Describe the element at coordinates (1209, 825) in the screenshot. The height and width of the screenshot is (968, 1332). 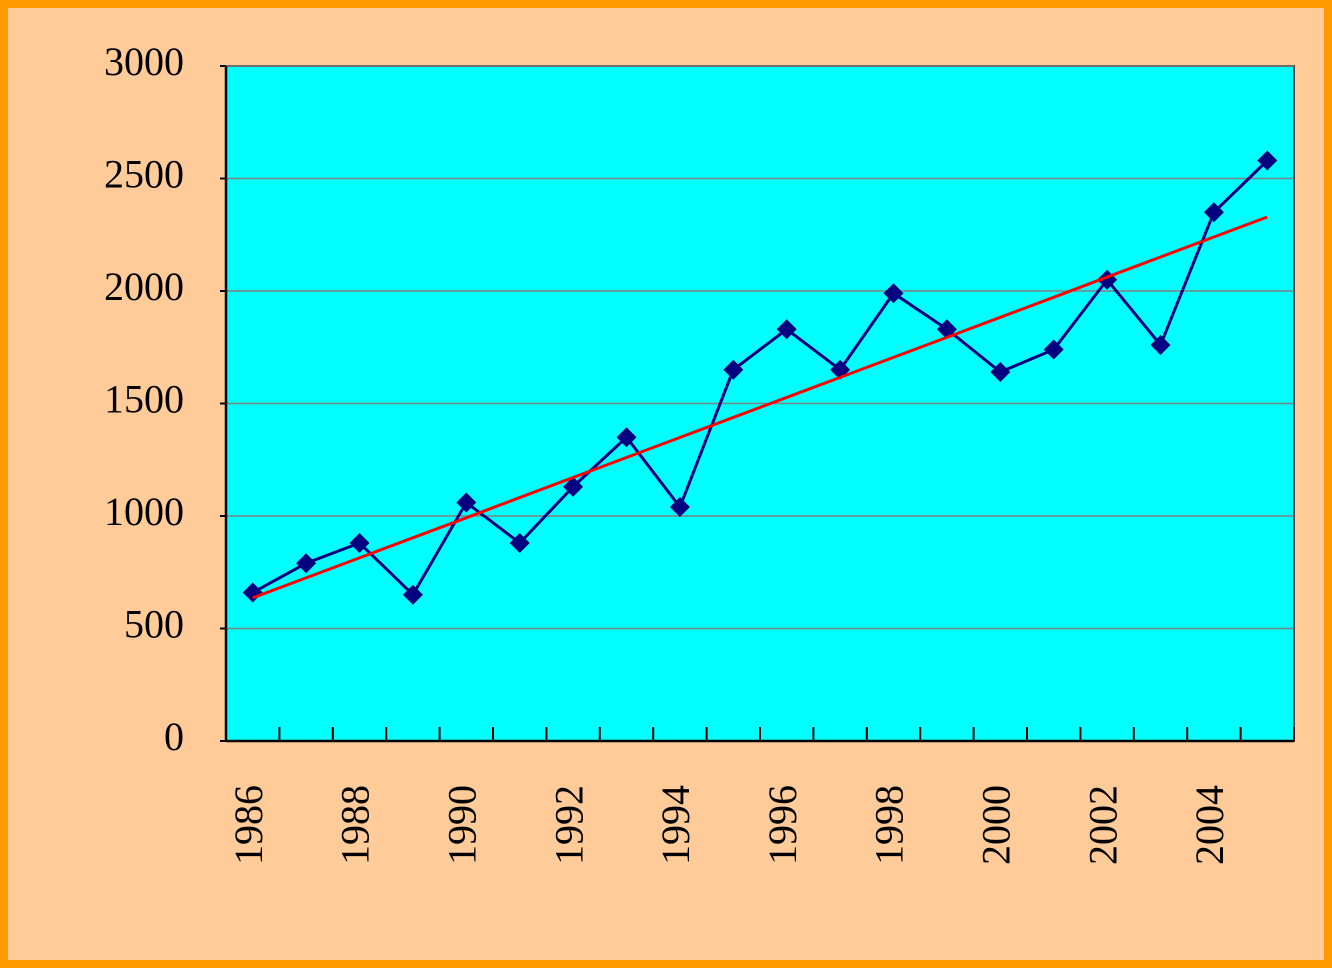
I see `x-tick-label: 2004` at that location.